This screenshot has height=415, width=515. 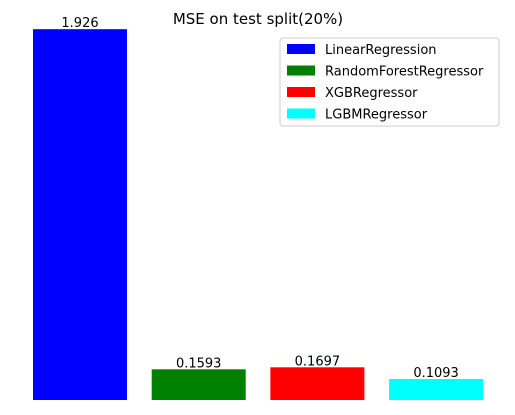 I want to click on legend-swatch-XGBRegressor, so click(x=301, y=92).